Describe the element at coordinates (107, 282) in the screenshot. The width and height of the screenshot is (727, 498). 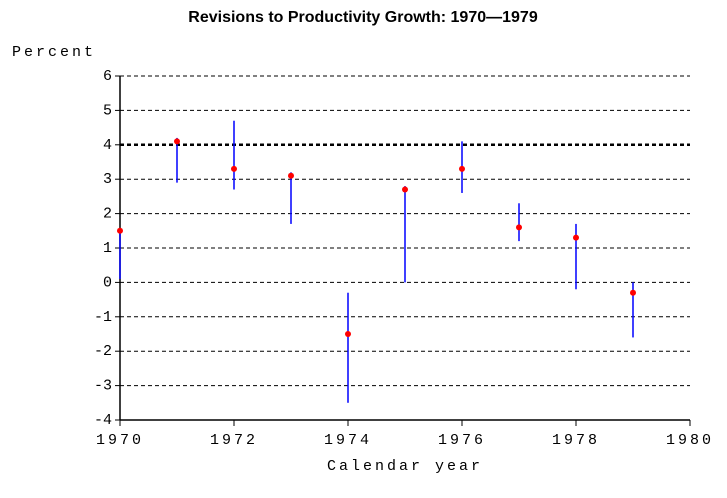
I see `y-tick-label: 0` at that location.